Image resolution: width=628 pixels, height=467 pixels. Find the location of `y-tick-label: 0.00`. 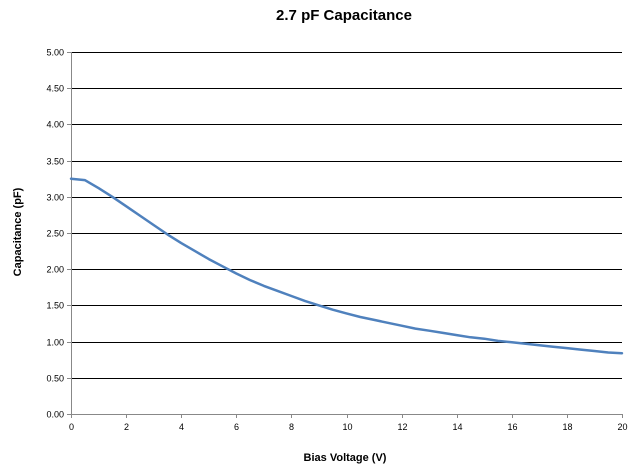

y-tick-label: 0.00 is located at coordinates (55, 415).